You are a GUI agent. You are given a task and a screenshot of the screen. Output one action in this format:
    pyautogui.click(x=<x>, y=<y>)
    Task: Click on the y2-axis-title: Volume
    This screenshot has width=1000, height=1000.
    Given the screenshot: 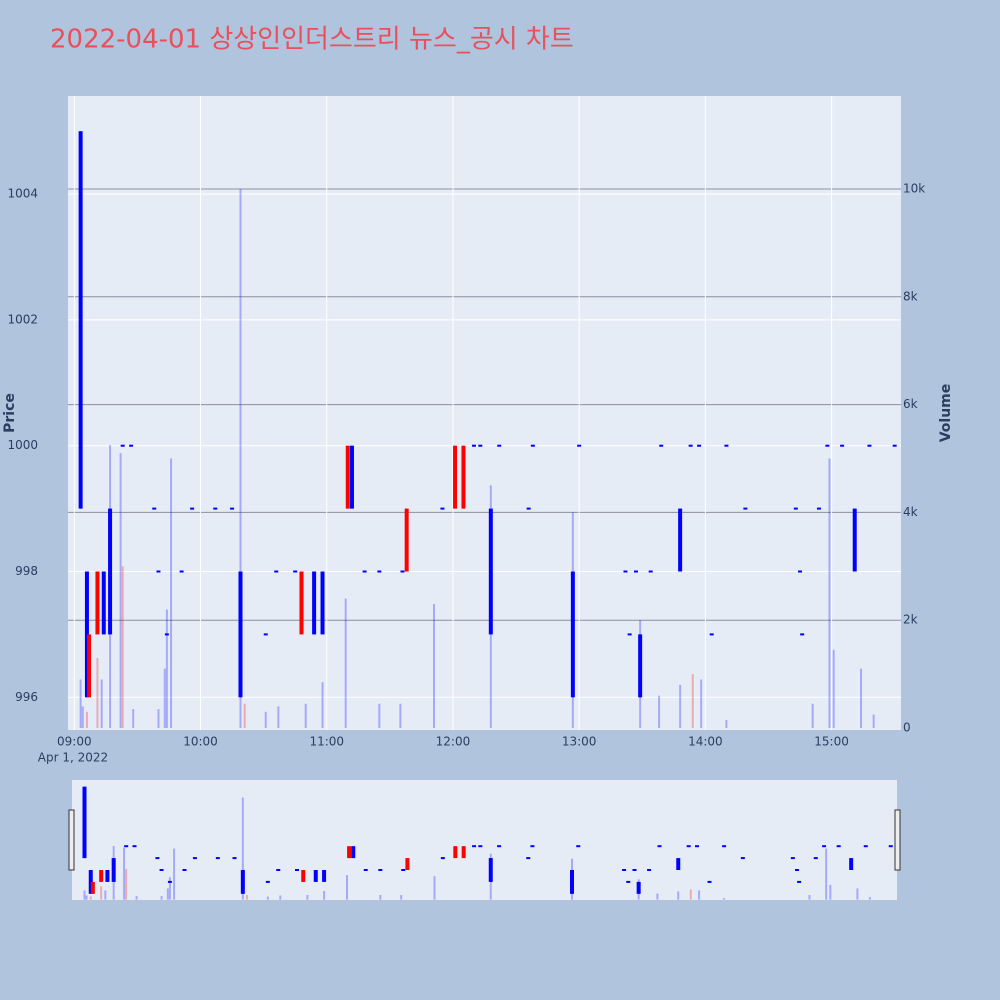 What is the action you would take?
    pyautogui.click(x=946, y=413)
    